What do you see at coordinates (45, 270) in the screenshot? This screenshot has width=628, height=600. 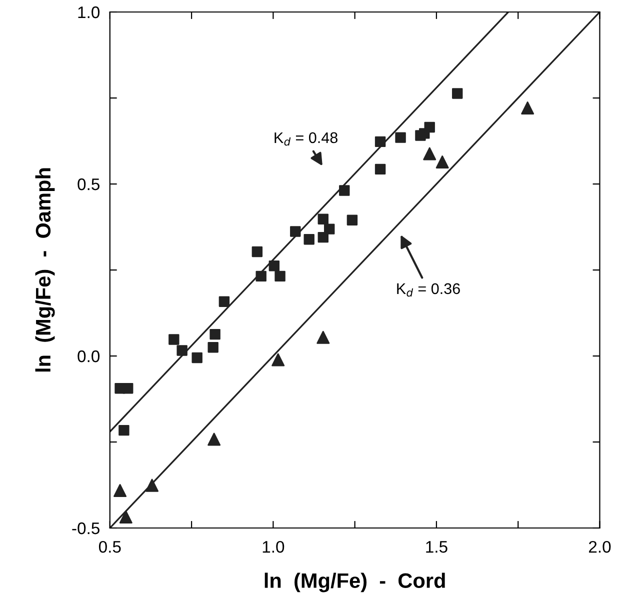 I see `y-axis-title: ln (Mg/Fe) - Oamph` at bounding box center [45, 270].